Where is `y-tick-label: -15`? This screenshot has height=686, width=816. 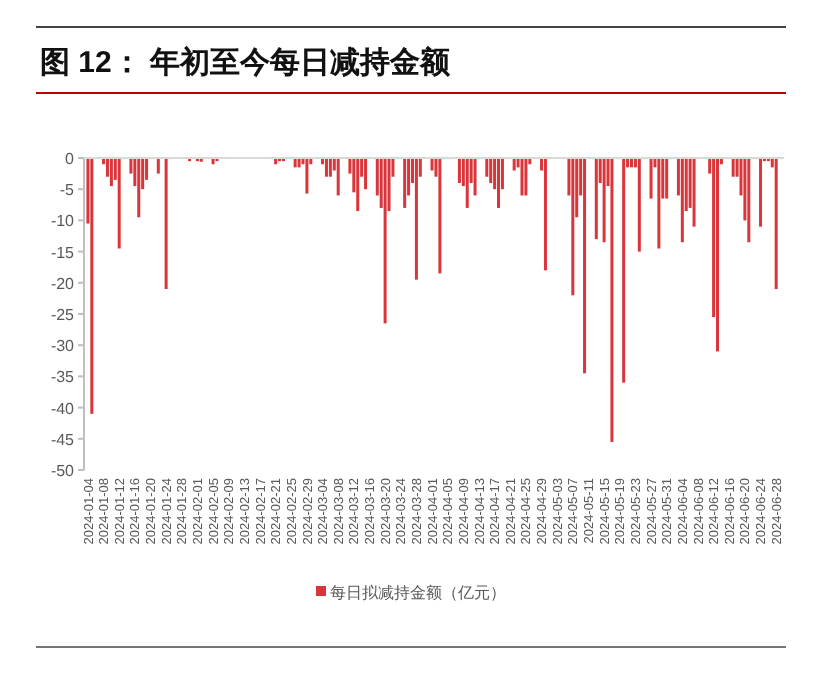 y-tick-label: -15 is located at coordinates (63, 252).